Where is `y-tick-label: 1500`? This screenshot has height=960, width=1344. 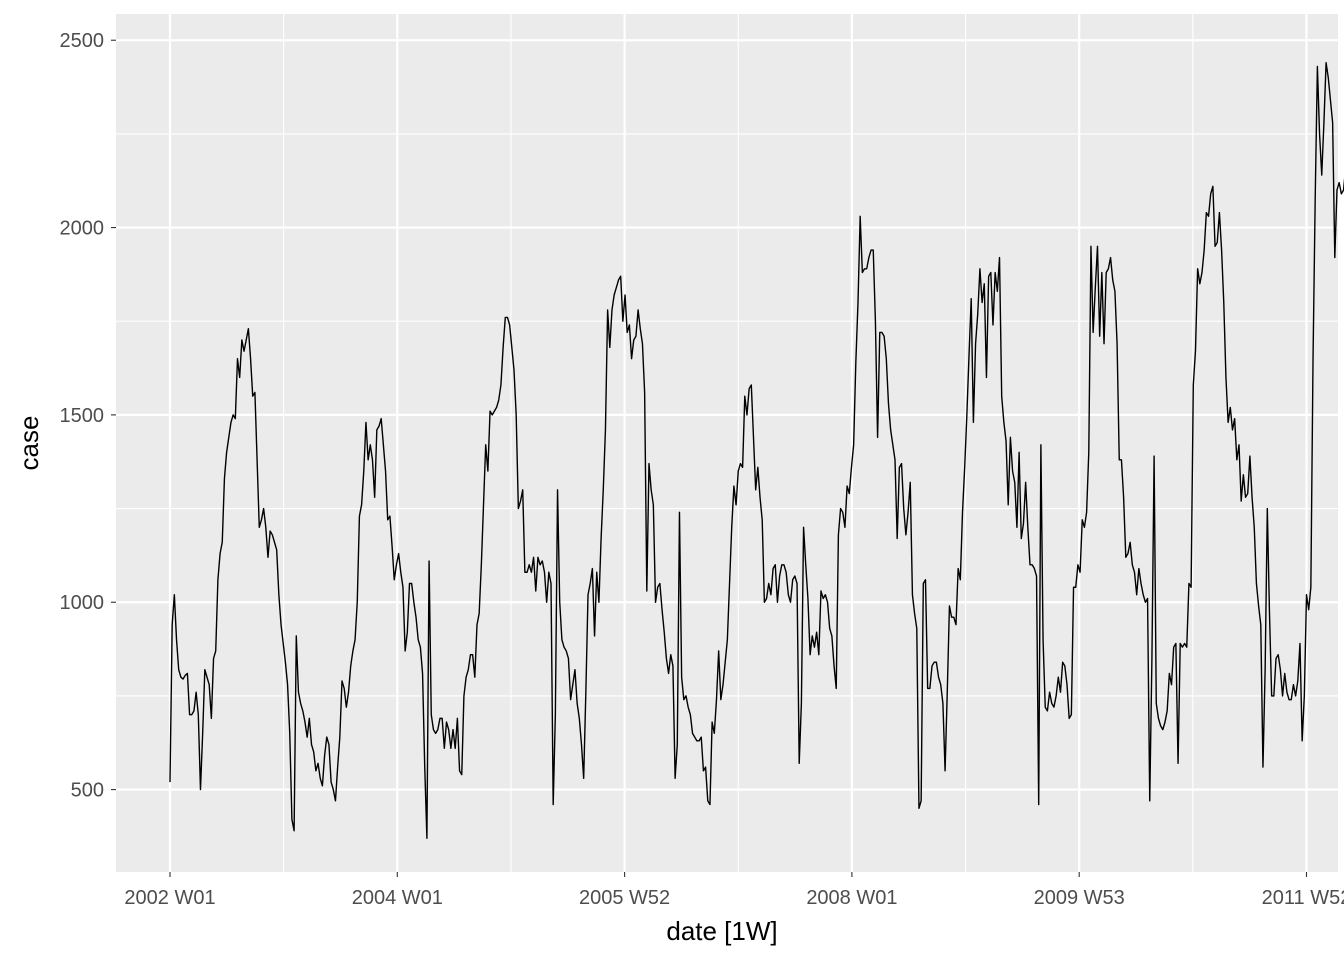
y-tick-label: 1500 is located at coordinates (82, 416).